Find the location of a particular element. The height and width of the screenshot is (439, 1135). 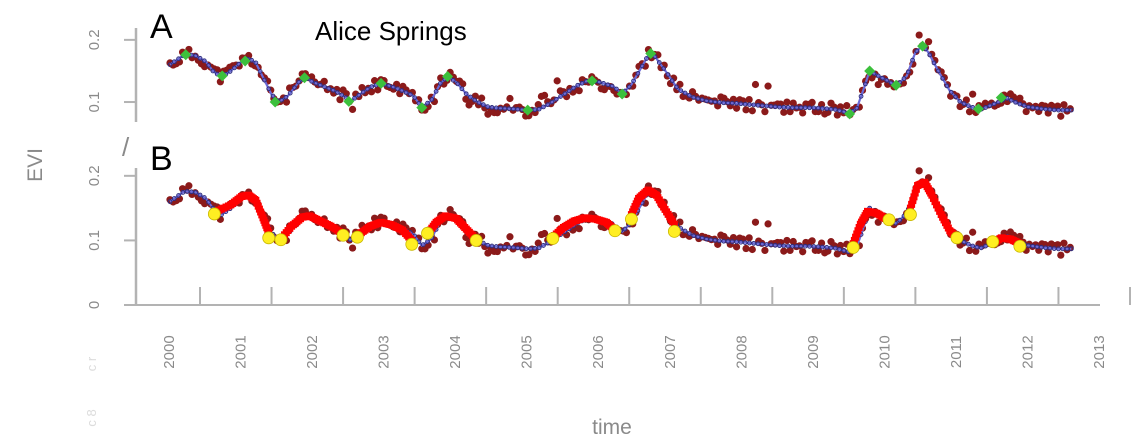

y-tick-label-b-1: 0.1 is located at coordinates (94, 240).